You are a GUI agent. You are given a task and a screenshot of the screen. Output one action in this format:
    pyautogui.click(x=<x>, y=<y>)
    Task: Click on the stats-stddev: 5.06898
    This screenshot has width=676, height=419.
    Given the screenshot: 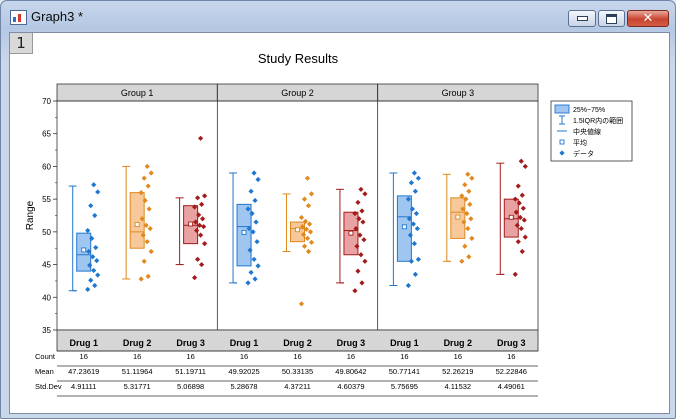 What is the action you would take?
    pyautogui.click(x=190, y=386)
    